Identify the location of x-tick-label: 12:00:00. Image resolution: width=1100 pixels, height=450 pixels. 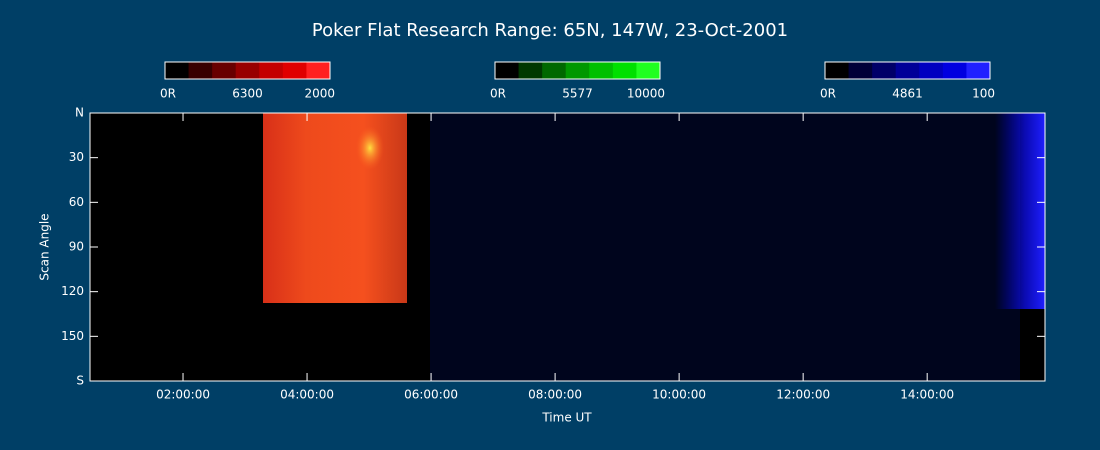
(803, 395).